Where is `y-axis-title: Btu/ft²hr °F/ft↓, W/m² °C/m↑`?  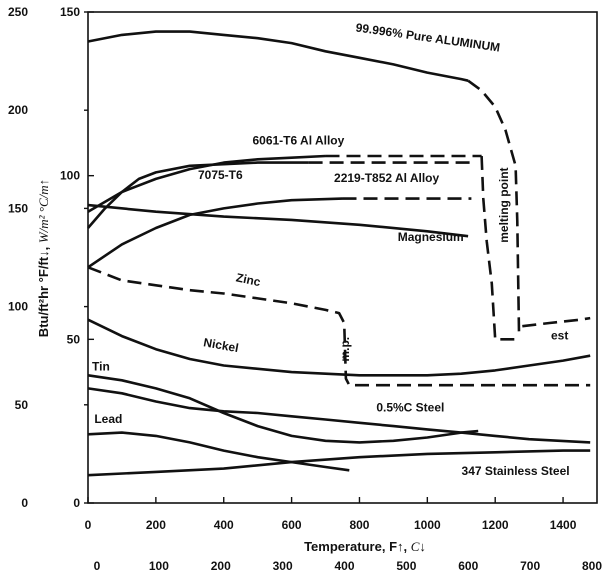 y-axis-title: Btu/ft²hr °F/ft↓, W/m² °C/m↑ is located at coordinates (43, 258).